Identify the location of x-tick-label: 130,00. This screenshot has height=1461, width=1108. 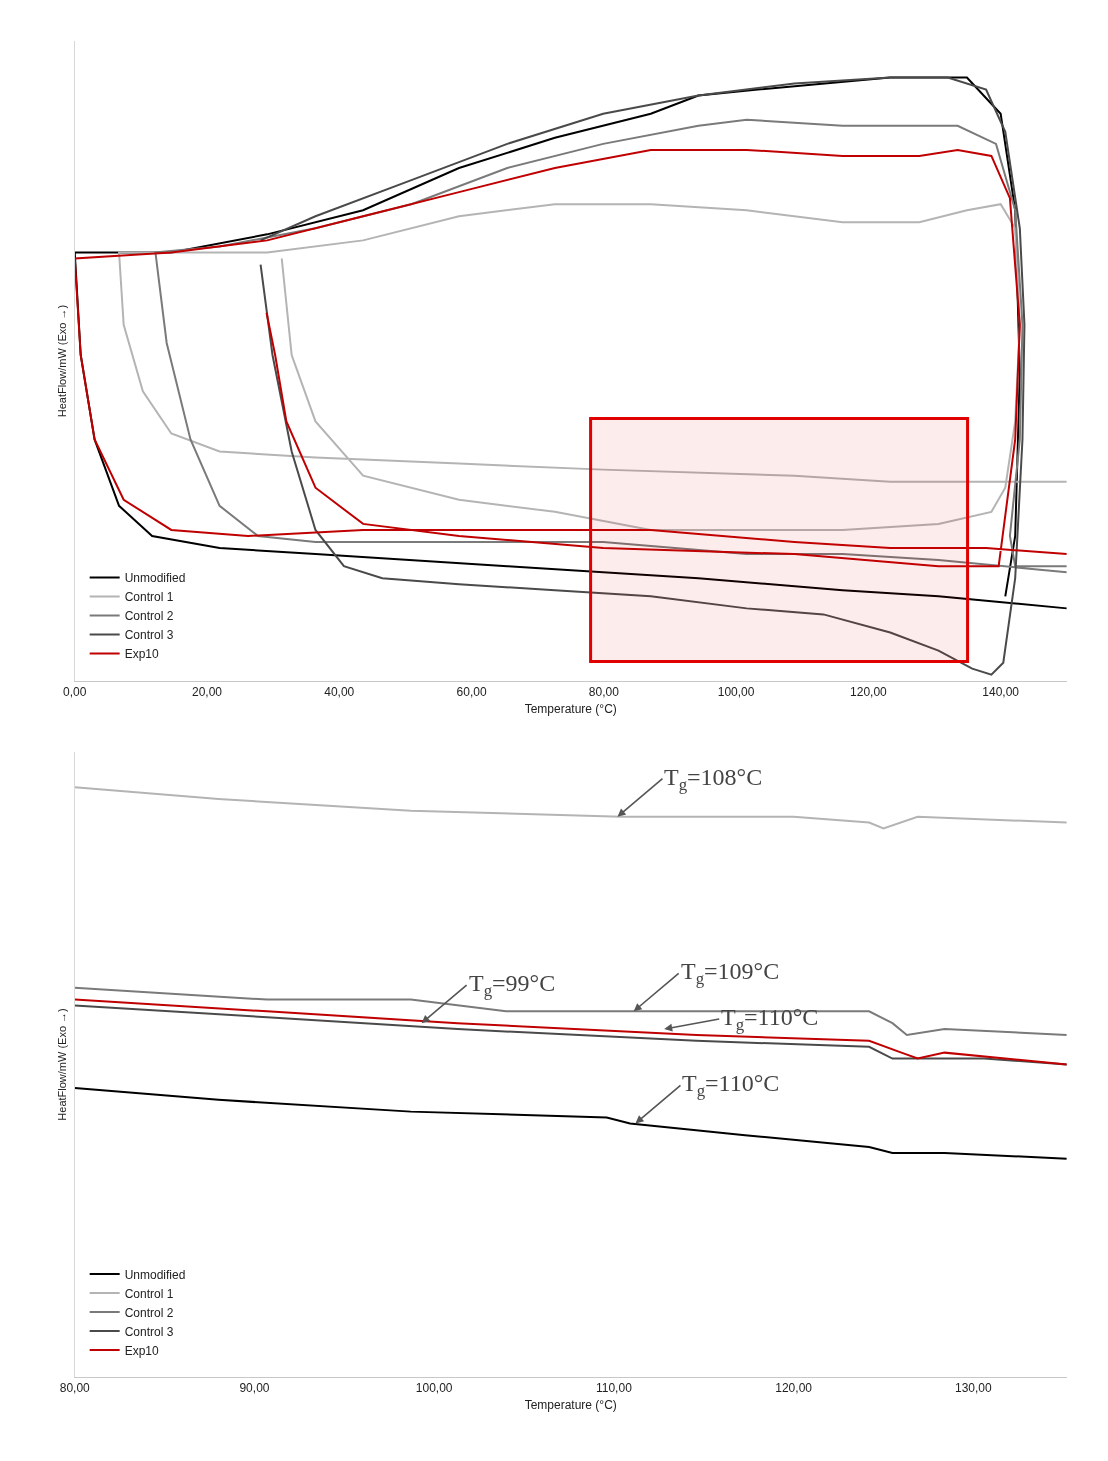
(973, 1388).